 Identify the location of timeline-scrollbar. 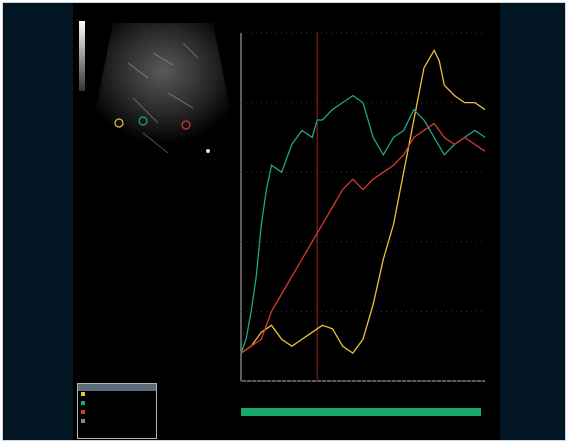
(361, 412).